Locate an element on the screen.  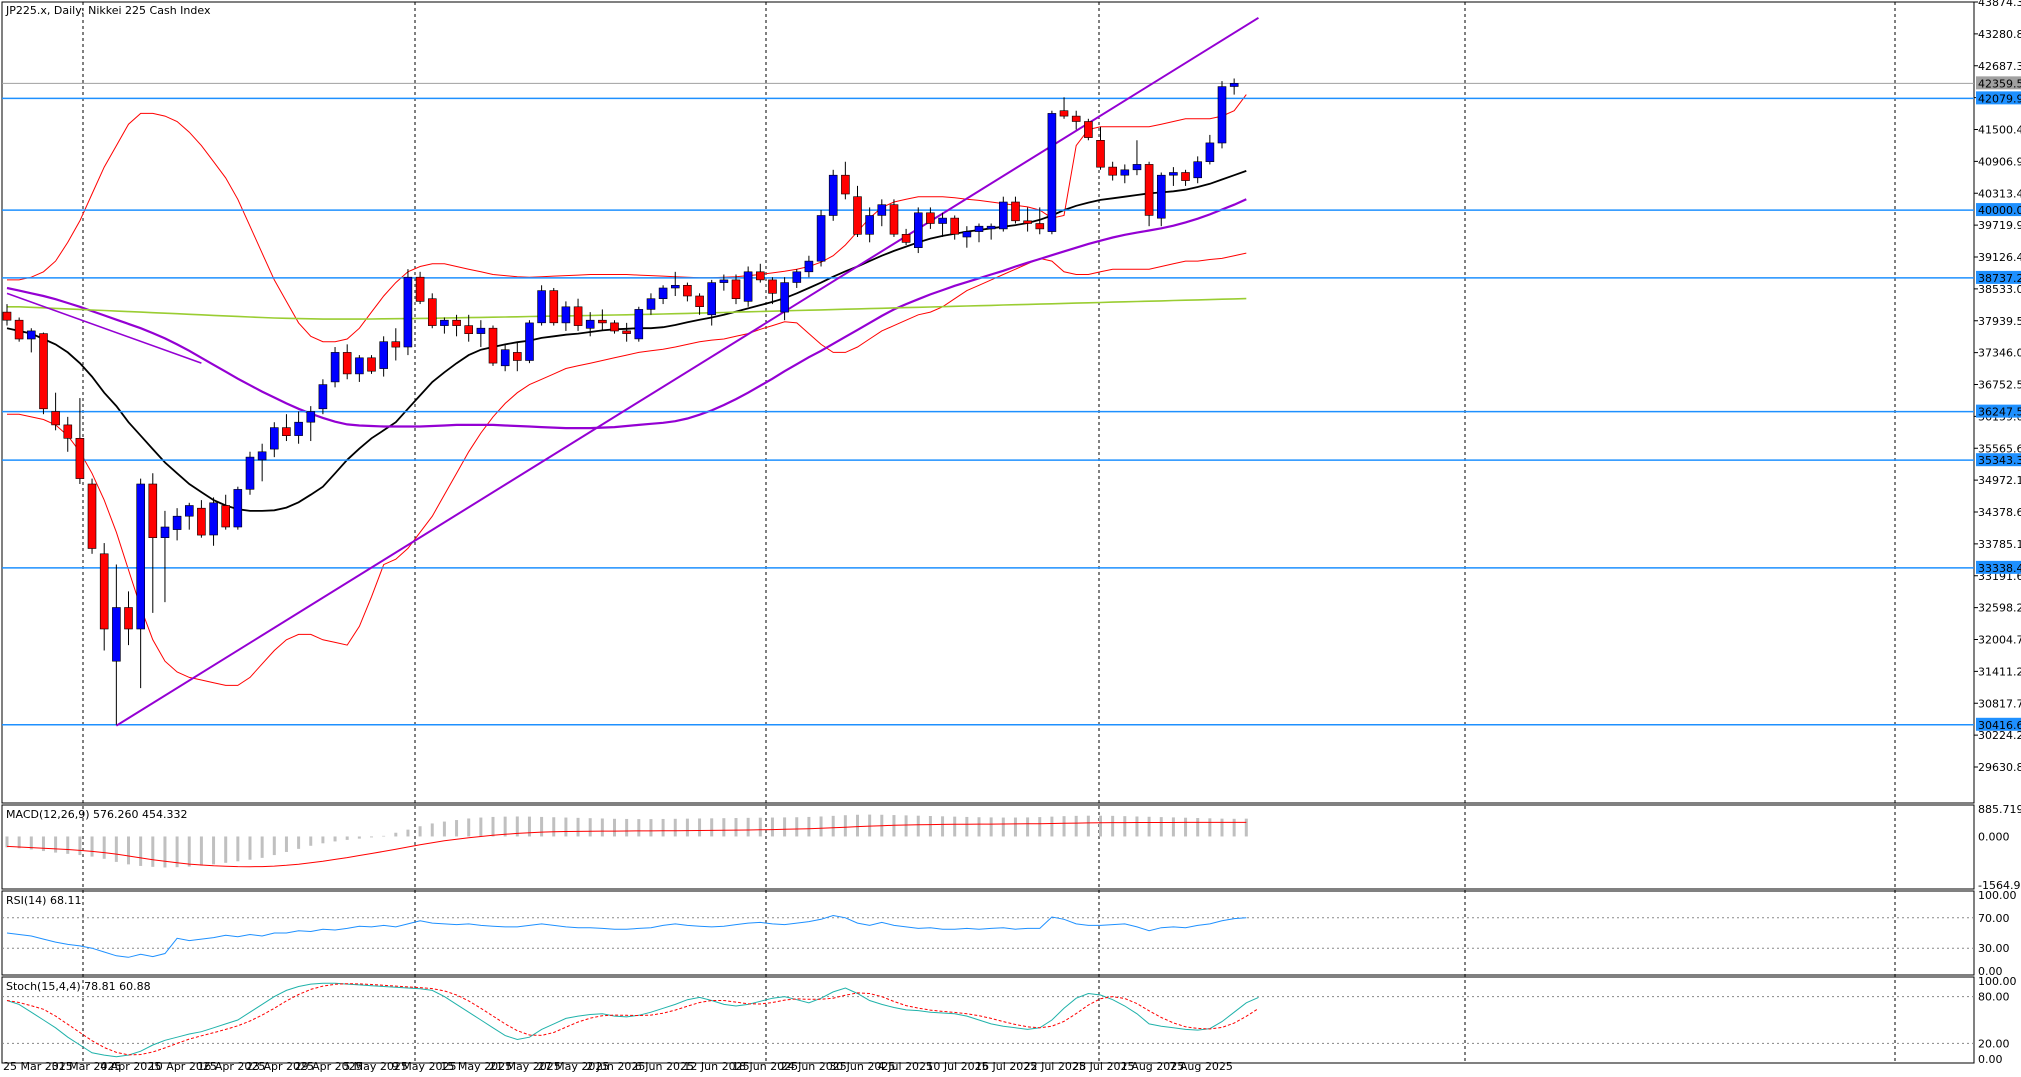
stoch-tick-label-0: 100.00 is located at coordinates (1997, 981).